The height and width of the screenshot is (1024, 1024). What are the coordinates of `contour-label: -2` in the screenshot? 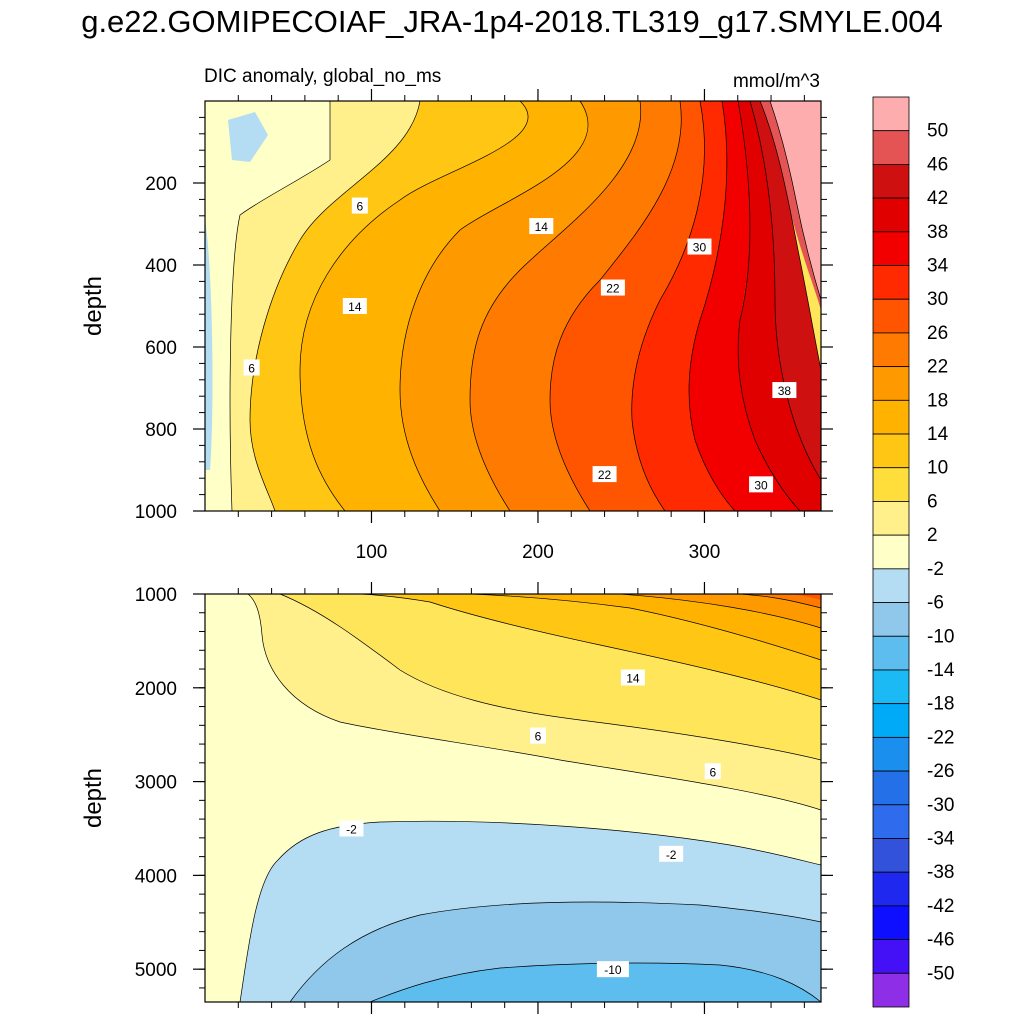 It's located at (351, 828).